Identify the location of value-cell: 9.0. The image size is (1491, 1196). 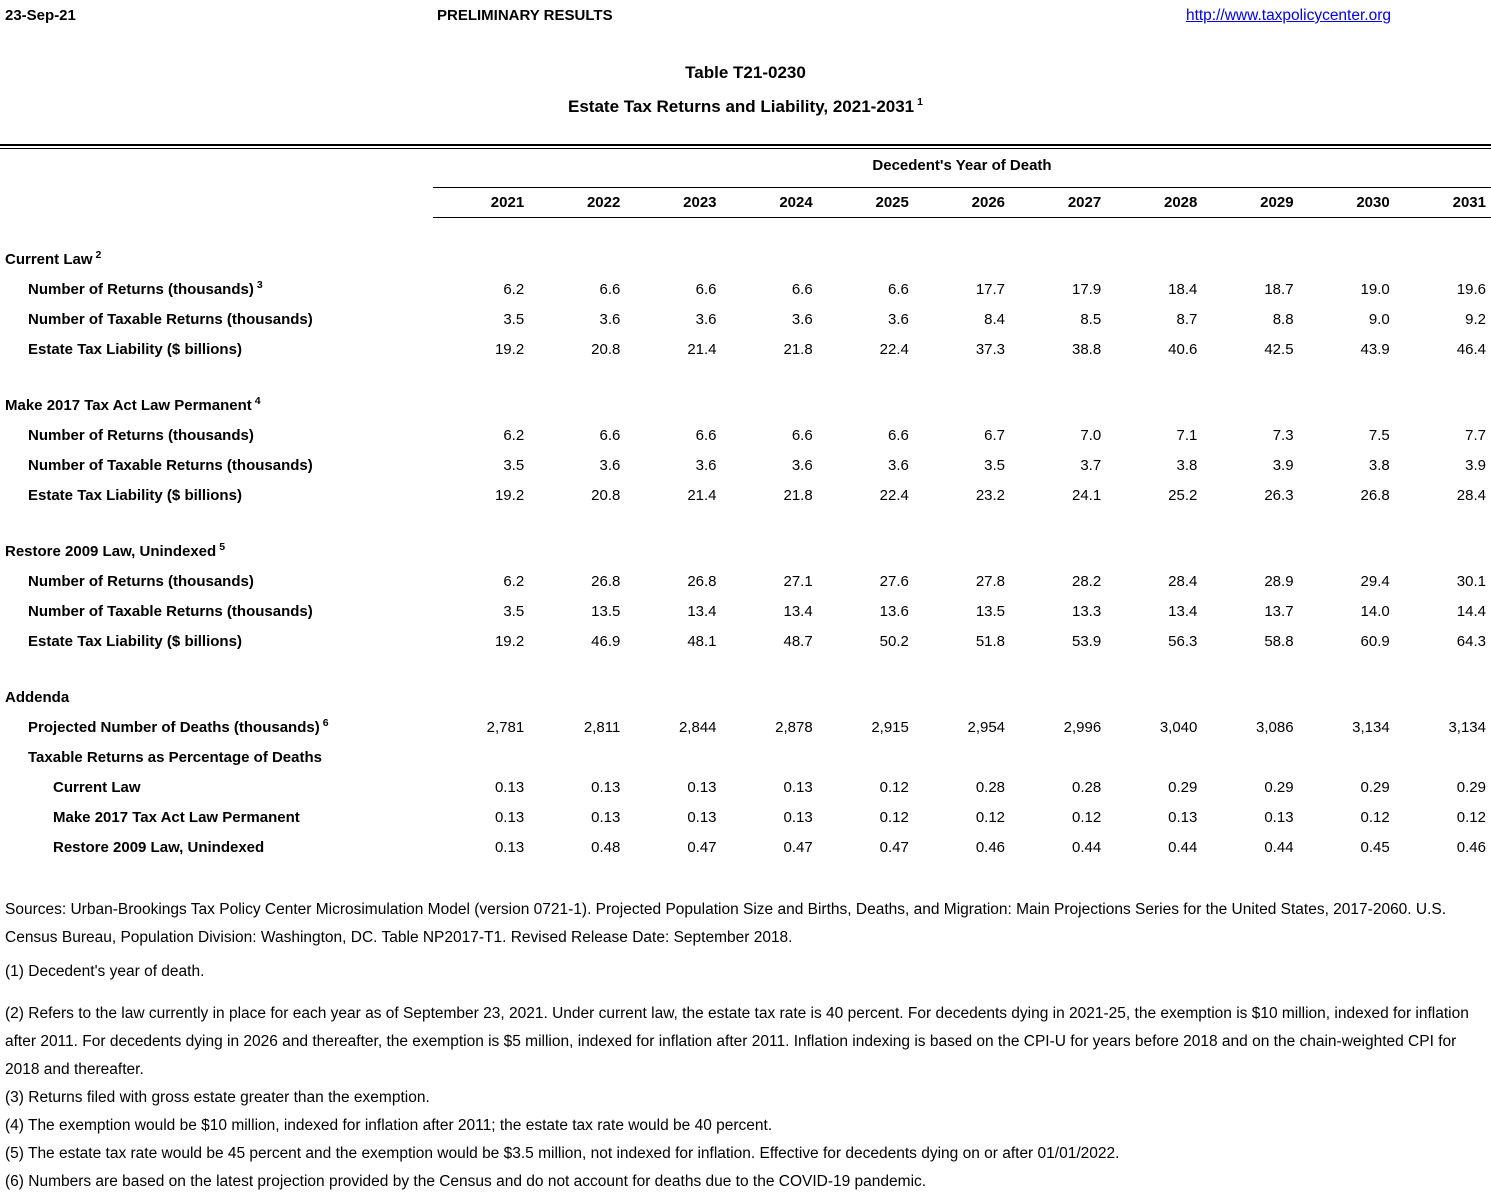
(1379, 319).